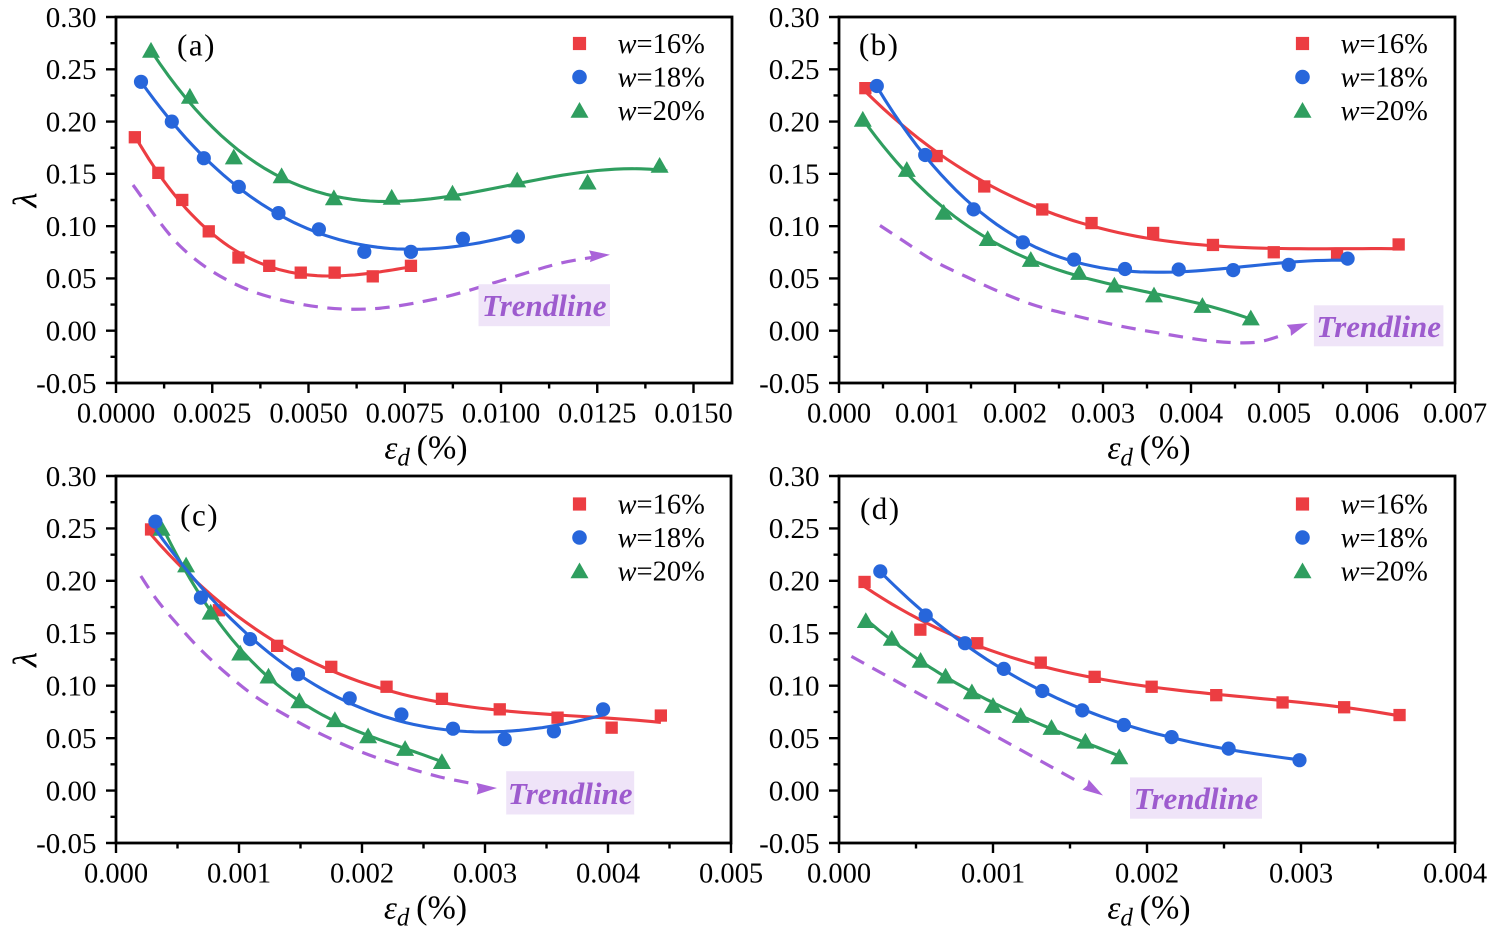 This screenshot has height=932, width=1492. I want to click on svg-text: 0.0150, so click(693, 414).